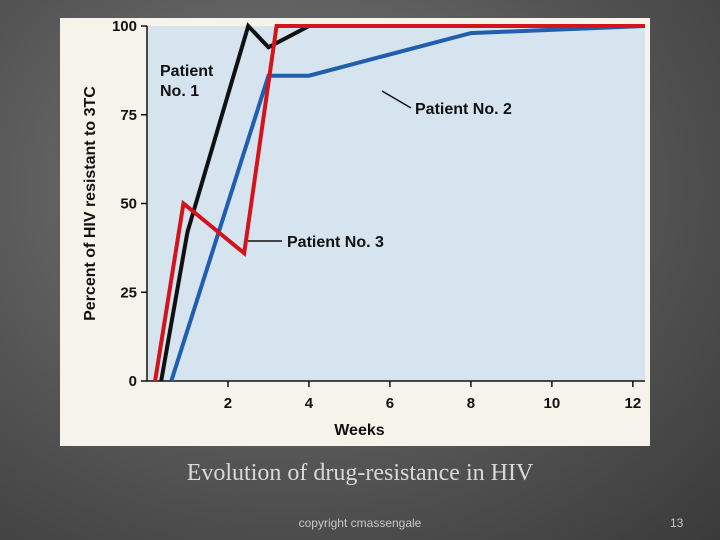 This screenshot has width=720, height=540. I want to click on x-tick-label: 12, so click(633, 403).